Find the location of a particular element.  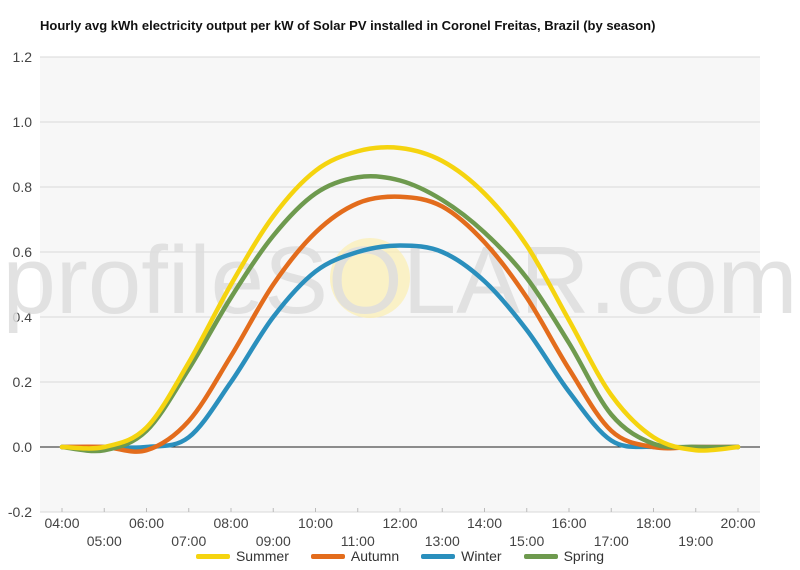

watermark-sun is located at coordinates (370, 278).